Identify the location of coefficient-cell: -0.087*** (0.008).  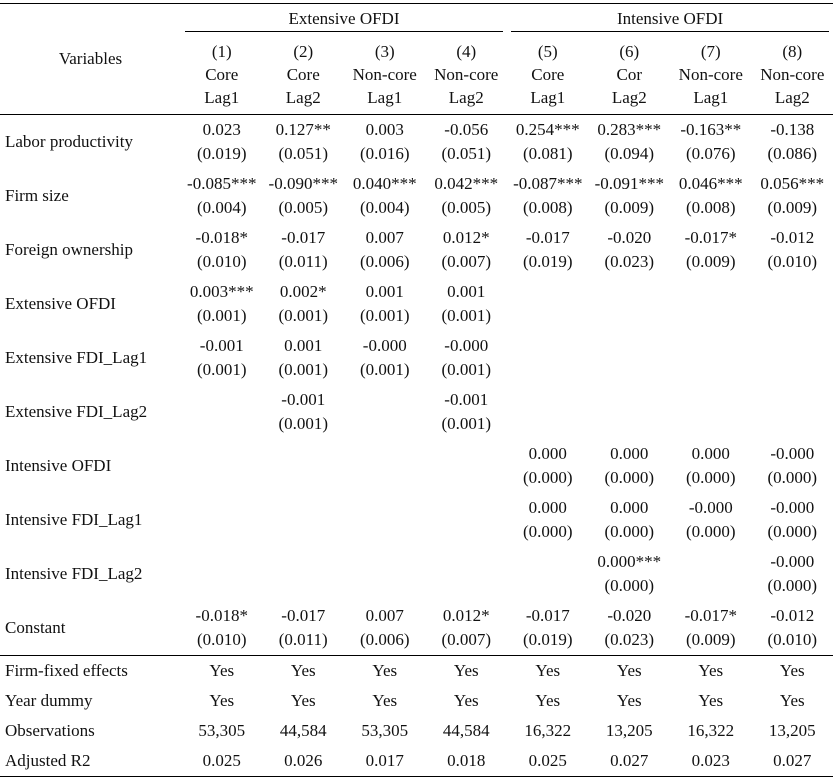
(548, 196).